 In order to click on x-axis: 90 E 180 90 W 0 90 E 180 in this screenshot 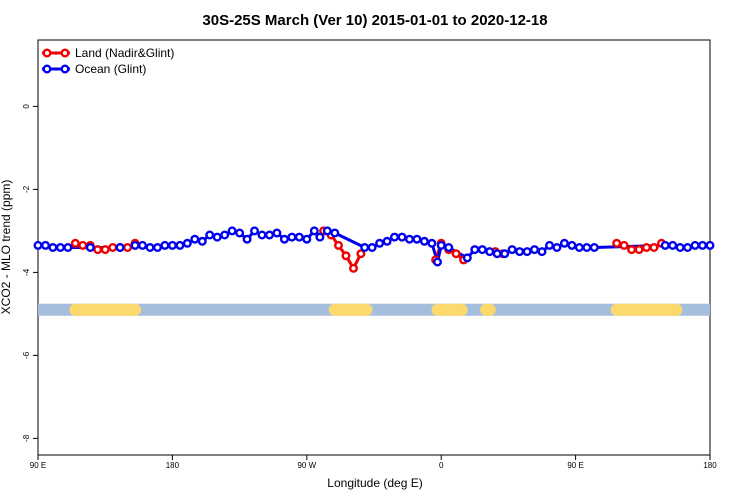, I will do `click(373, 462)`.